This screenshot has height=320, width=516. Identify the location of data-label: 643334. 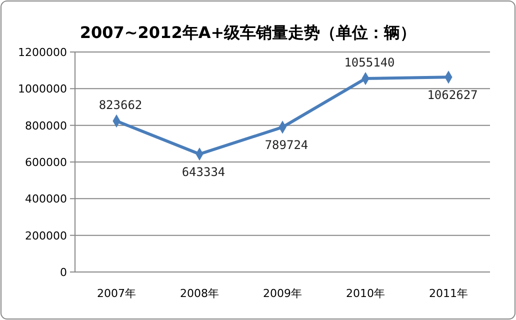
(204, 172).